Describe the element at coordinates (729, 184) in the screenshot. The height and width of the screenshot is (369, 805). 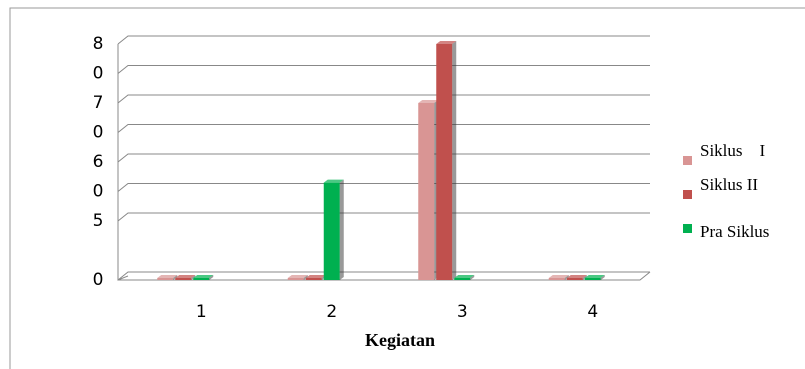
I see `legend-label: Siklus II` at that location.